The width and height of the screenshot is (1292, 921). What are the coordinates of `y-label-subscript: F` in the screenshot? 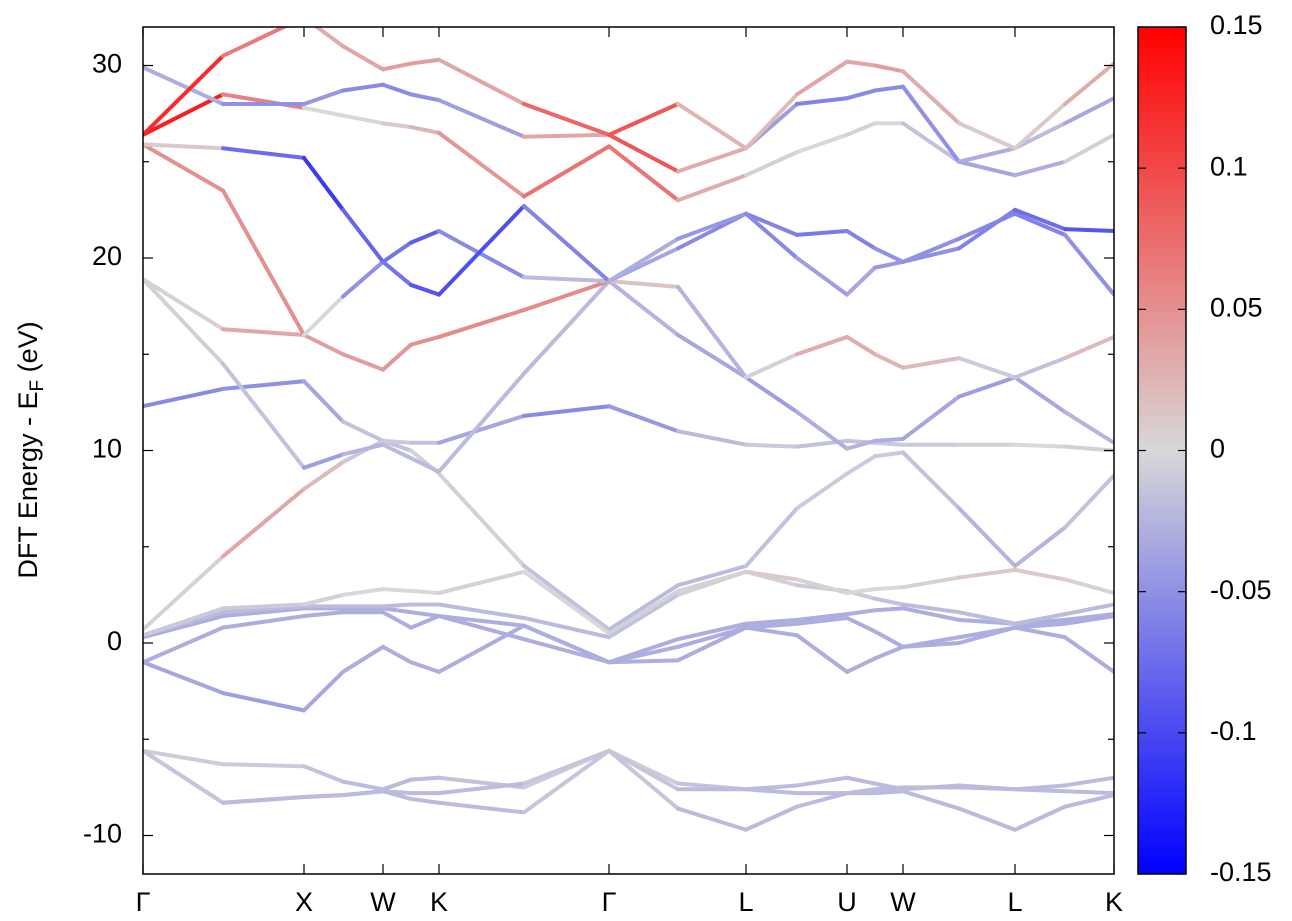 It's located at (37, 386).